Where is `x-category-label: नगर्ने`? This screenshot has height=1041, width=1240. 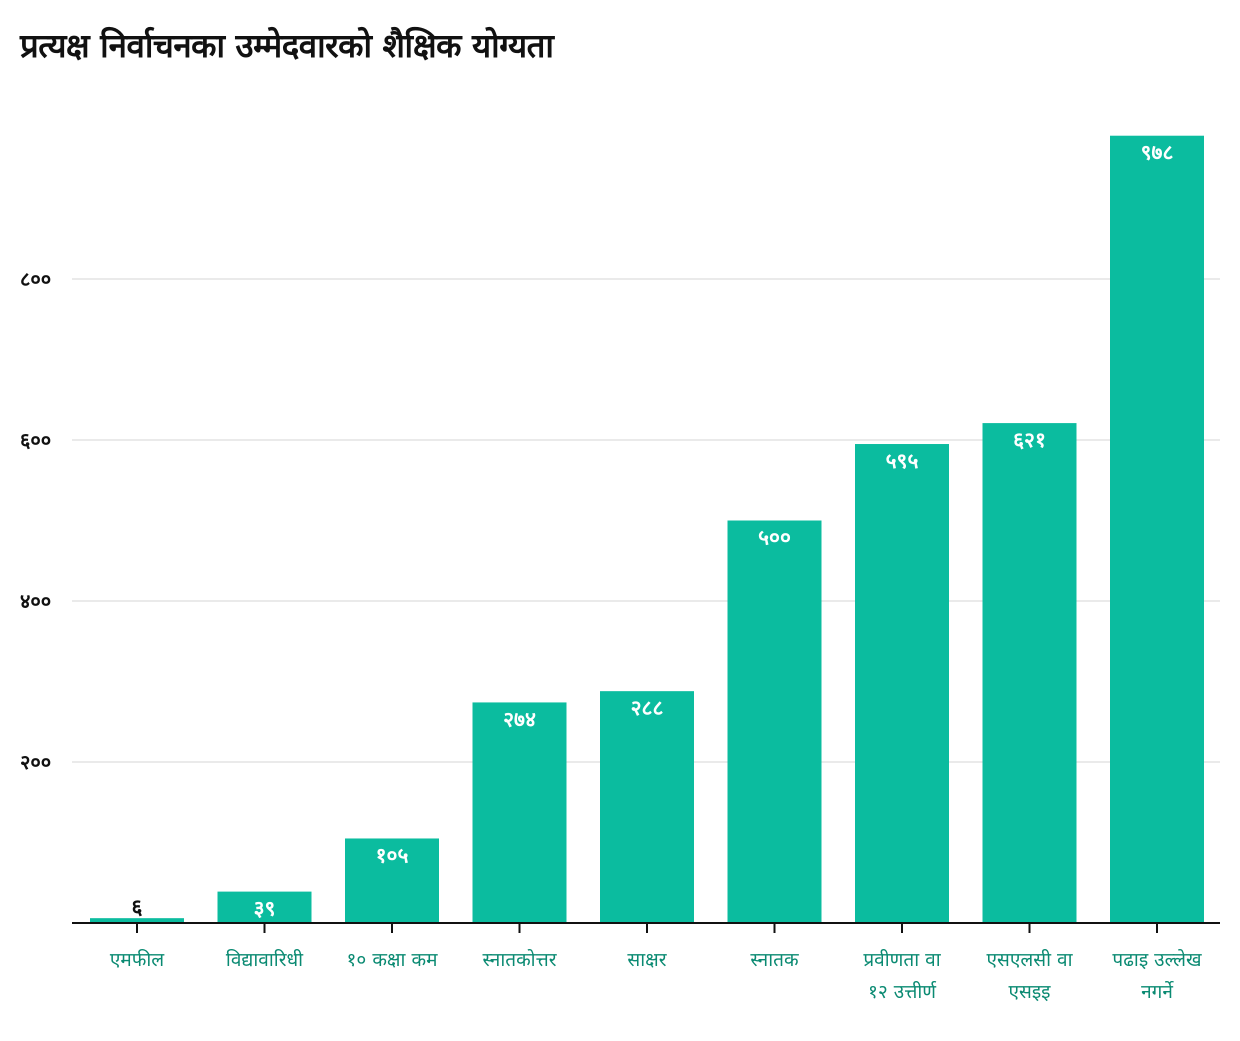
x-category-label: नगर्ने is located at coordinates (1157, 991).